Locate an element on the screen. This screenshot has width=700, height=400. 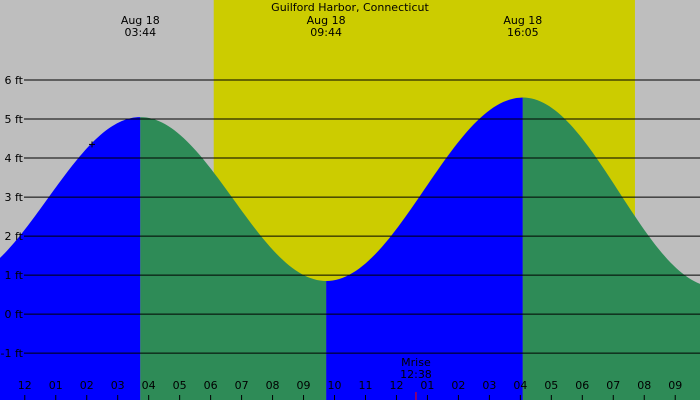
y-tick-label: 6 ft is located at coordinates (14, 80).